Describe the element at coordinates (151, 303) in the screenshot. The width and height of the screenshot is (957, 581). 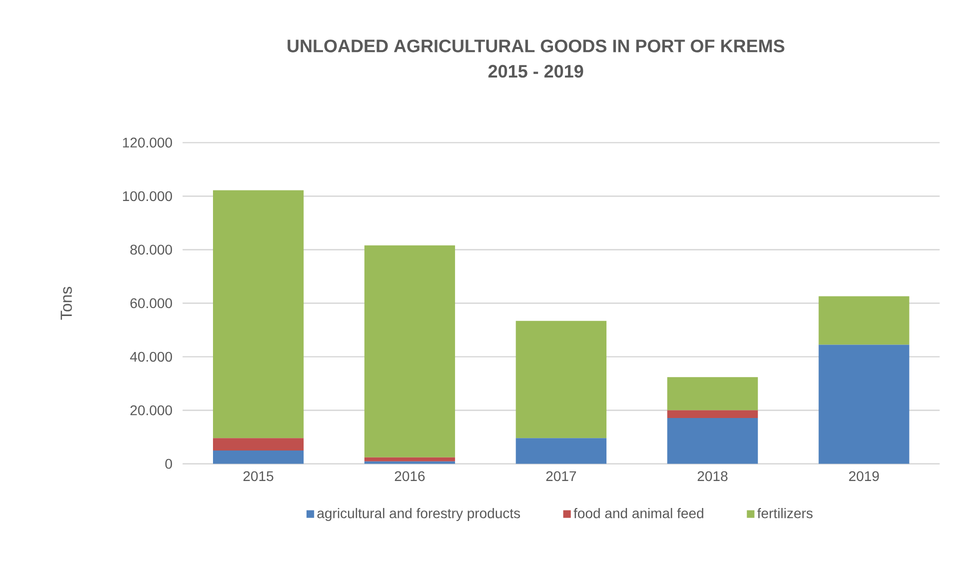
I see `y-tick-label: 60.000` at that location.